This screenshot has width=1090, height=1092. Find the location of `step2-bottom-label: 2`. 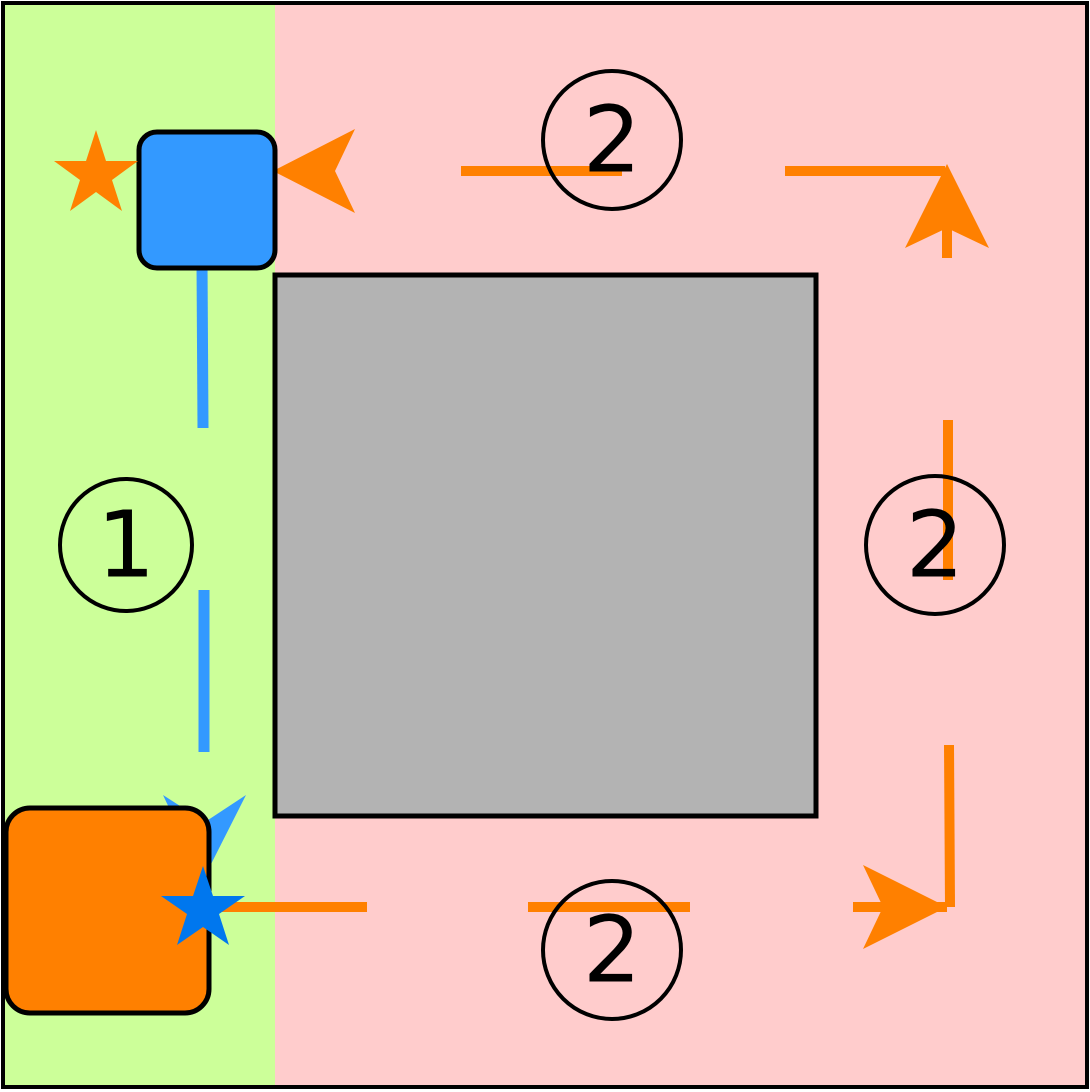

step2-bottom-label: 2 is located at coordinates (612, 950).